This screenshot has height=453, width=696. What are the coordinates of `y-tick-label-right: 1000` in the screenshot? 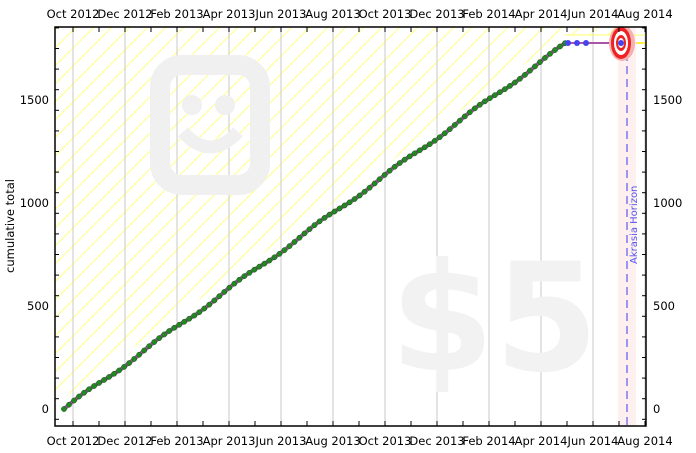 It's located at (667, 203).